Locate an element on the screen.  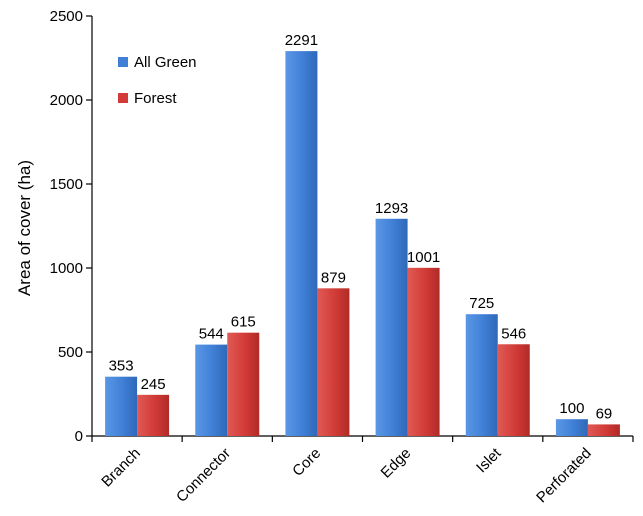
x-tick-label: Islet is located at coordinates (489, 460).